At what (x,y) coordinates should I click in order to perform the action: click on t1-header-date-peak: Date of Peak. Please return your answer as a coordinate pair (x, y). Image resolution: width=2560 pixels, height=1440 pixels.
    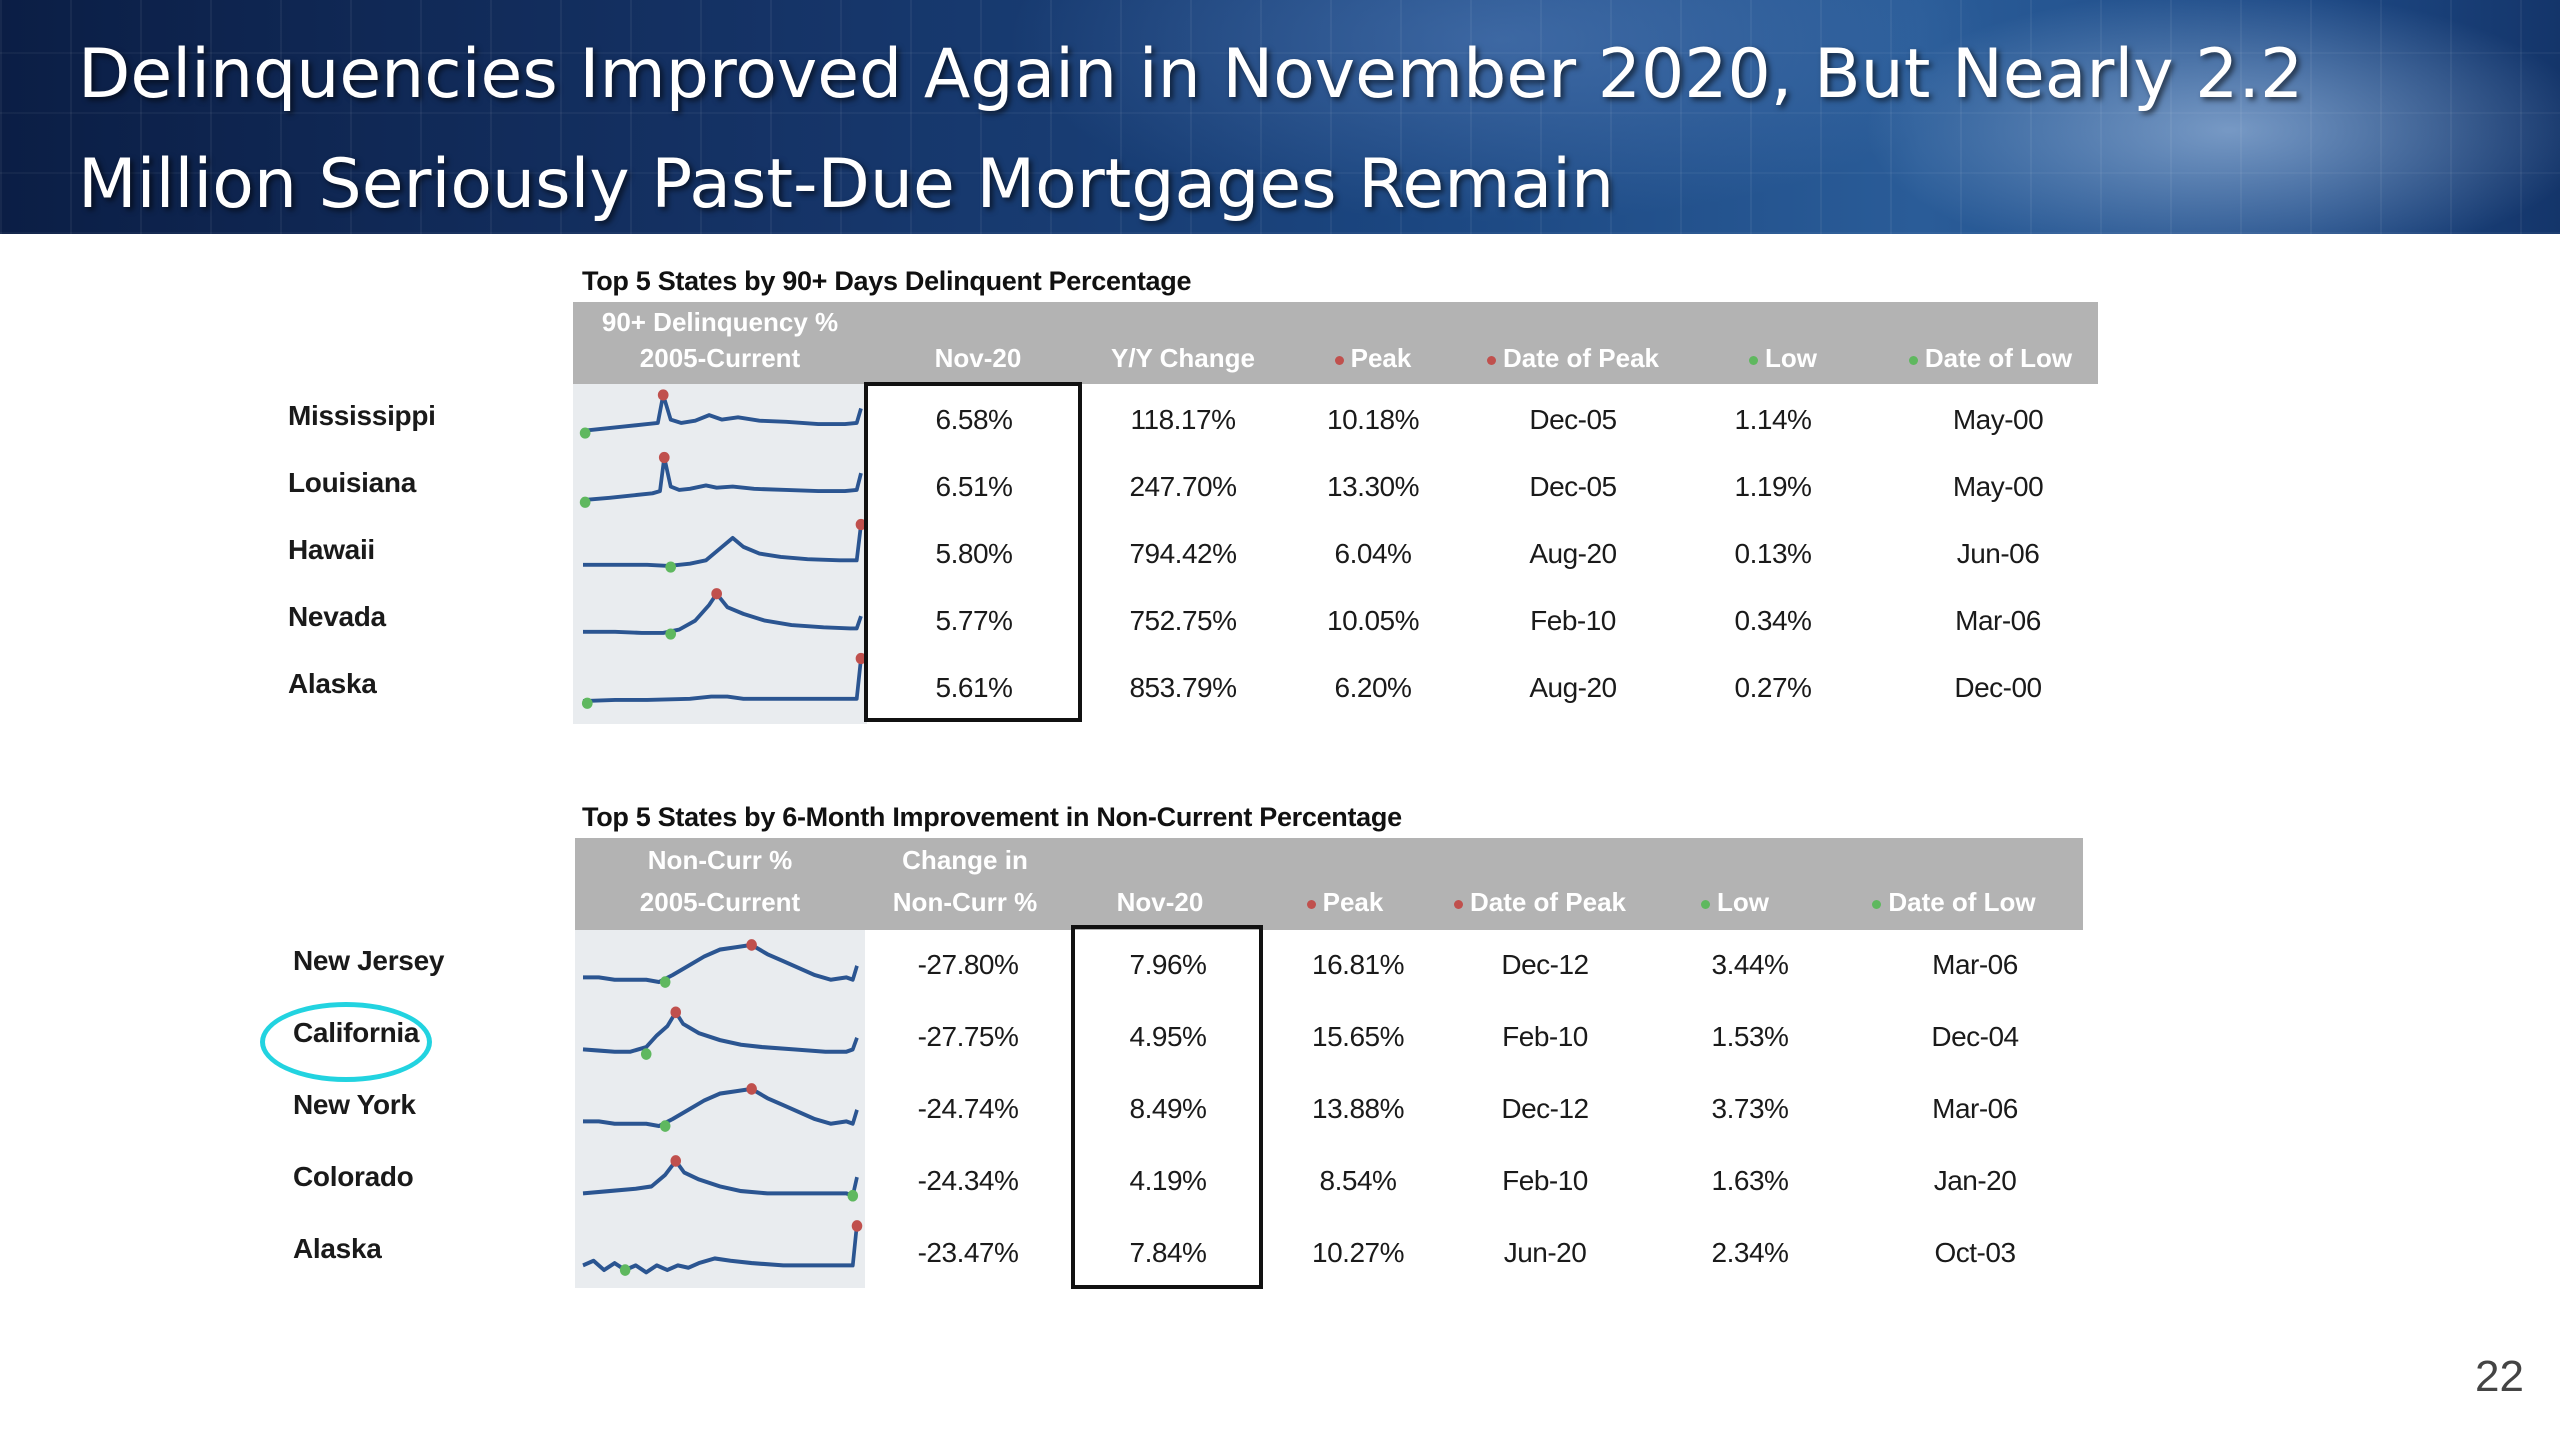
    Looking at the image, I should click on (1573, 358).